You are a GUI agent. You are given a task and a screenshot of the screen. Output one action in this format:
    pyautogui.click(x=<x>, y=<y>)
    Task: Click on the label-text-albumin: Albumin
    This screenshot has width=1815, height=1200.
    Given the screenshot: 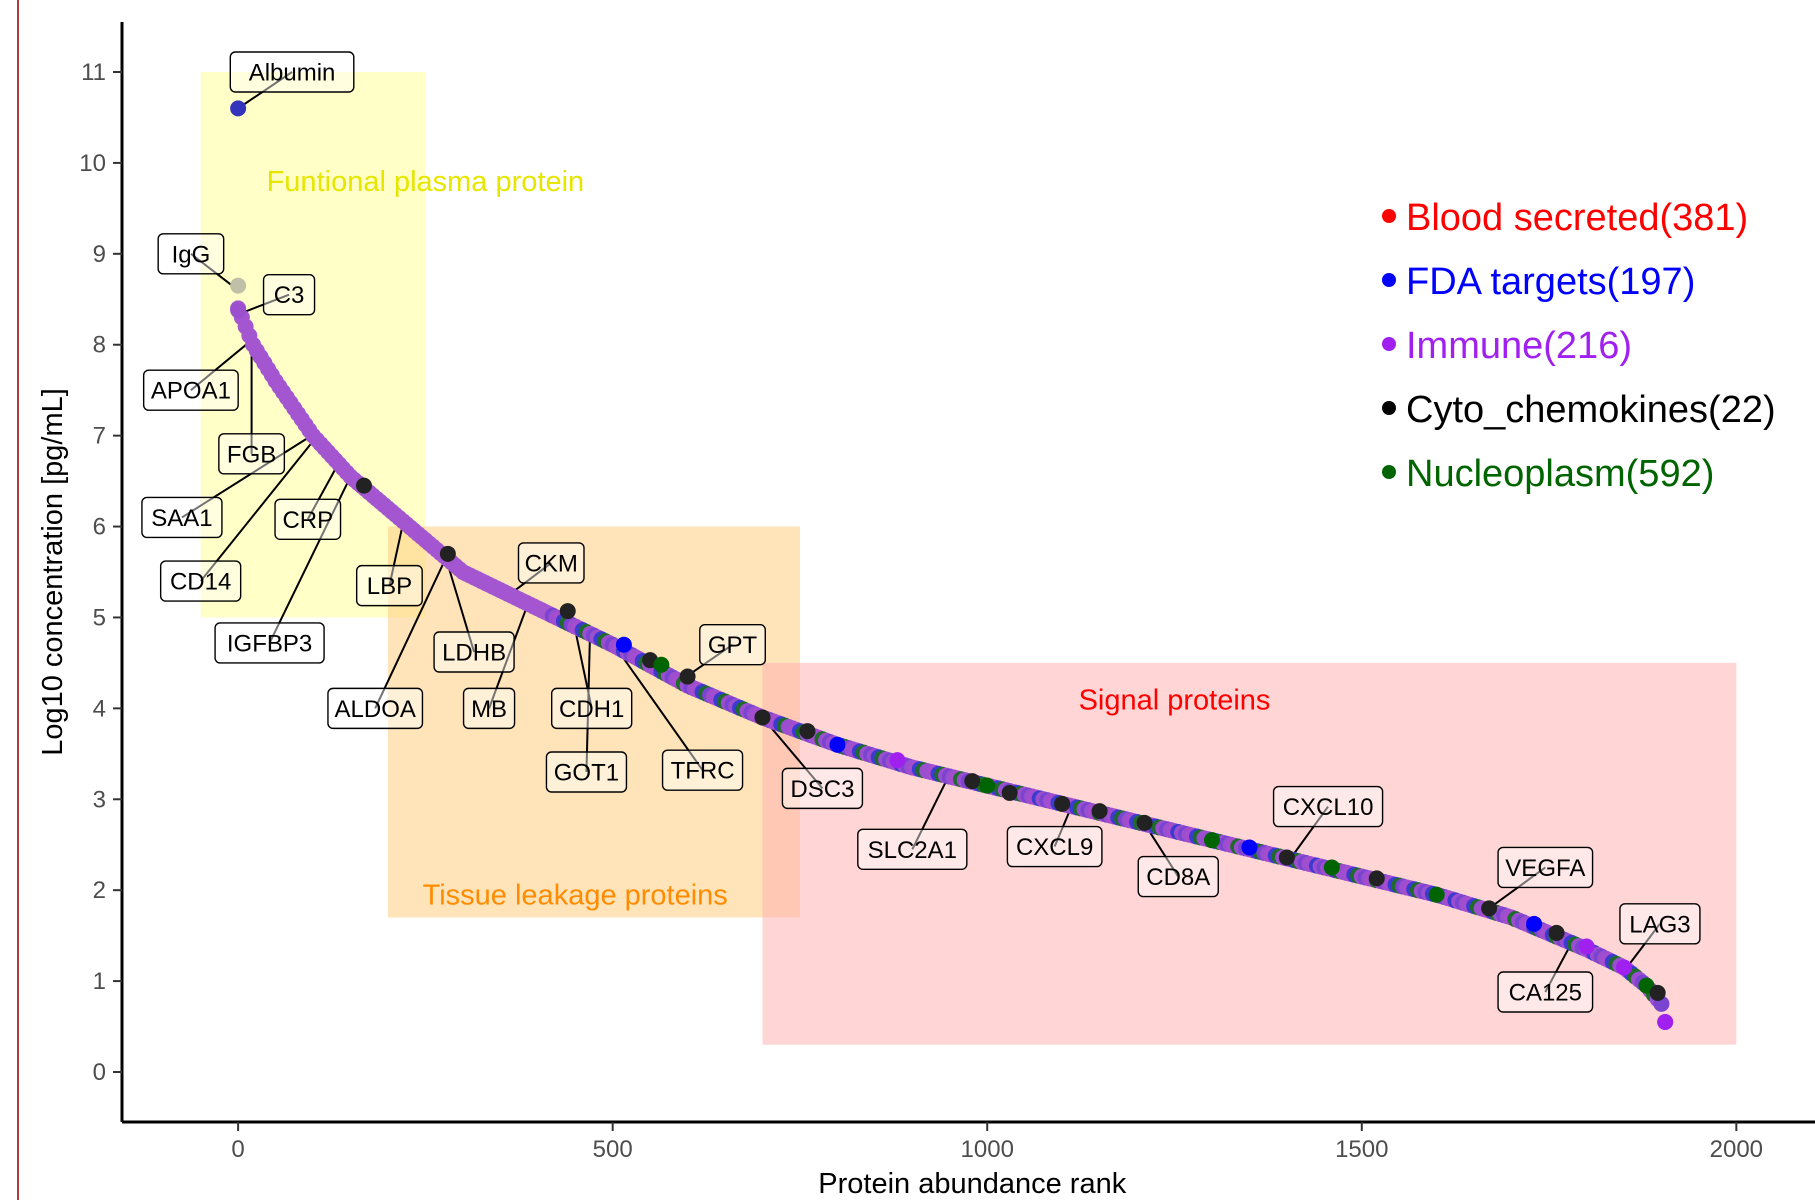 What is the action you would take?
    pyautogui.click(x=292, y=73)
    